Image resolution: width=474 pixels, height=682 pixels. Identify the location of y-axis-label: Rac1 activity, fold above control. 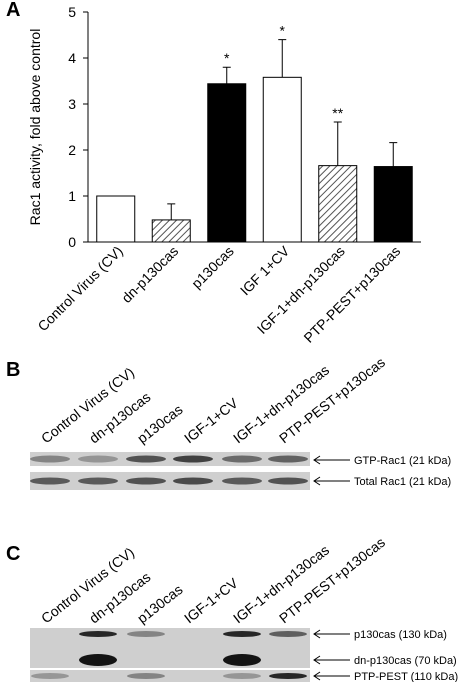
(35, 127).